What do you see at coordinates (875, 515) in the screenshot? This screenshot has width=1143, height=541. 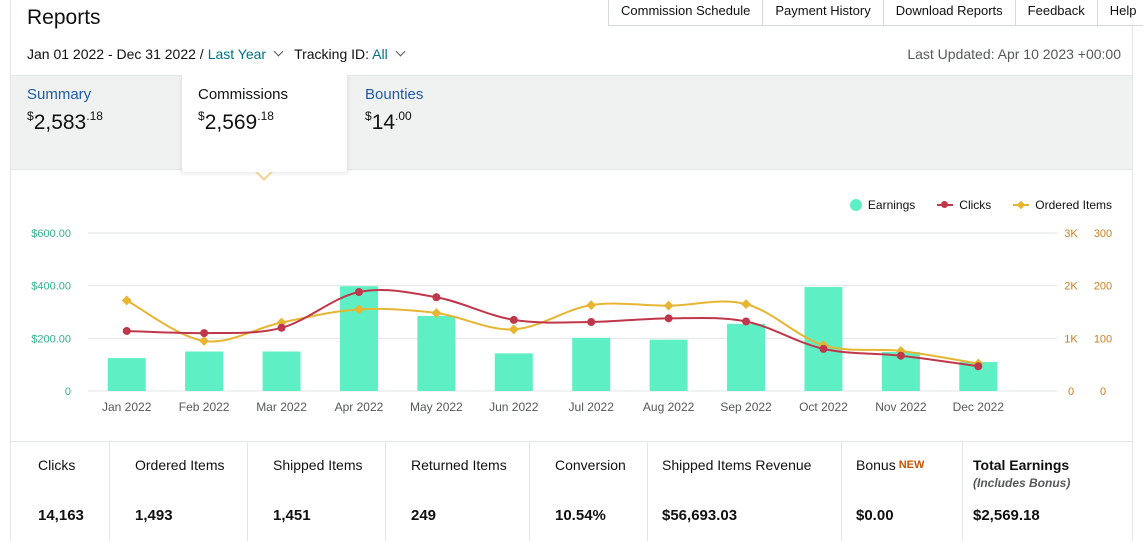 I see `stat-value: $0.00` at bounding box center [875, 515].